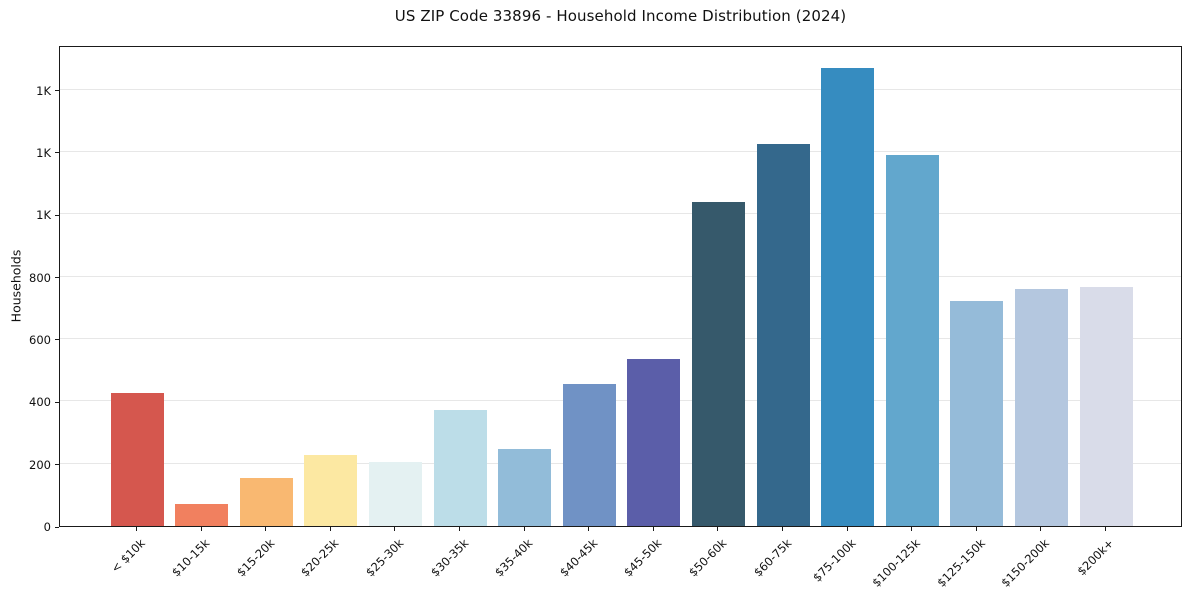 This screenshot has width=1189, height=590. Describe the element at coordinates (977, 413) in the screenshot. I see `bar-125-150k` at that location.